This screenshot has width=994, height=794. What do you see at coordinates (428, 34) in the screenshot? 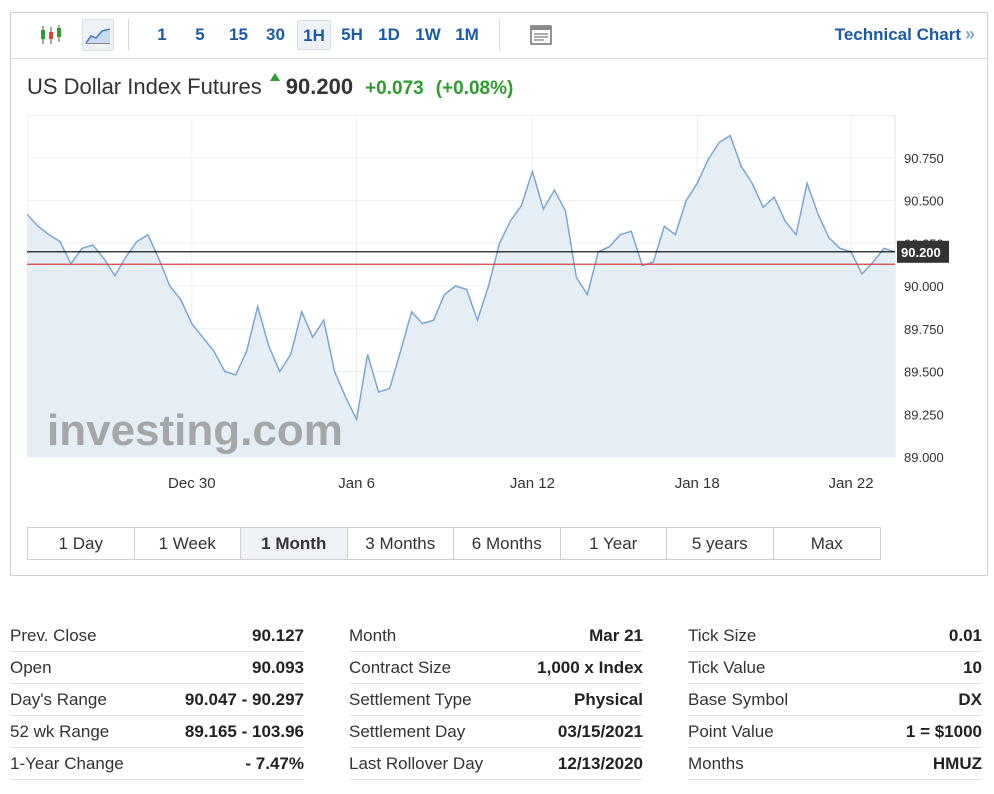
I see `timeframe-1w: 1W` at bounding box center [428, 34].